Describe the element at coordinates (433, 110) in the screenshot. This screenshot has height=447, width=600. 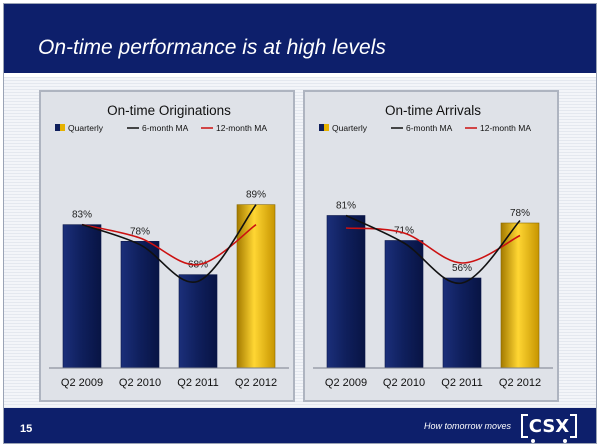
I see `chart-title: On-time Arrivals` at that location.